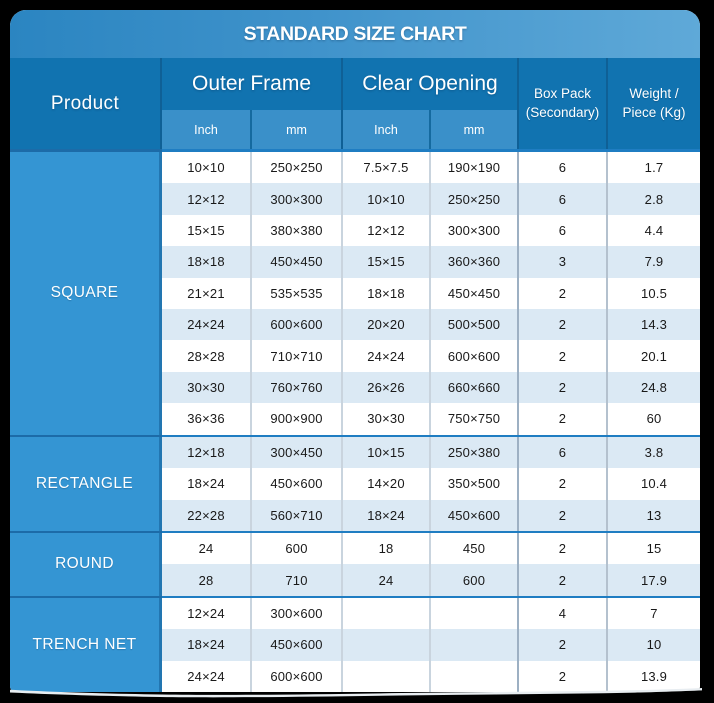 The height and width of the screenshot is (703, 714). What do you see at coordinates (654, 168) in the screenshot?
I see `cell-weight-piece: 1.7` at bounding box center [654, 168].